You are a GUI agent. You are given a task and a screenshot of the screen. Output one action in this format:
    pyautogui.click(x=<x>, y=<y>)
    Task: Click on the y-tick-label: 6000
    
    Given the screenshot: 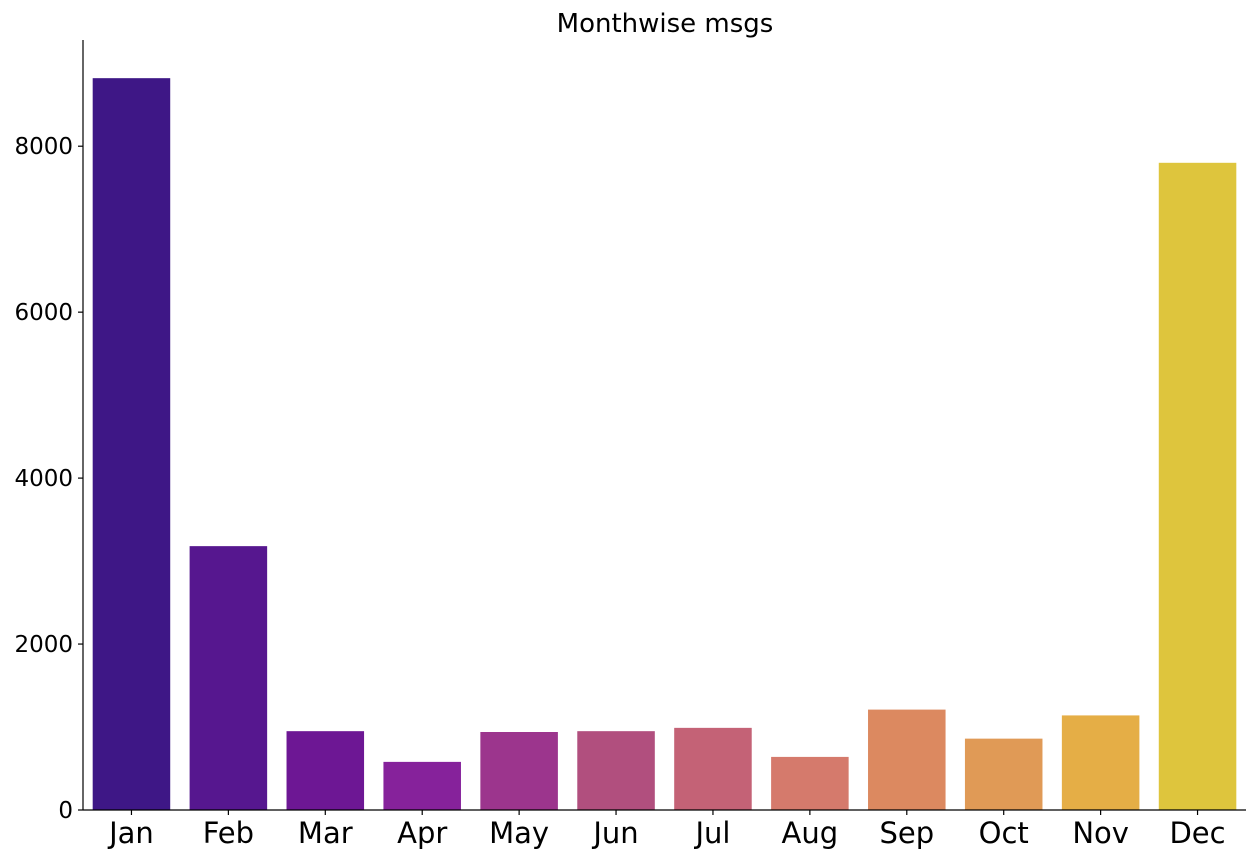 What is the action you would take?
    pyautogui.click(x=43, y=313)
    